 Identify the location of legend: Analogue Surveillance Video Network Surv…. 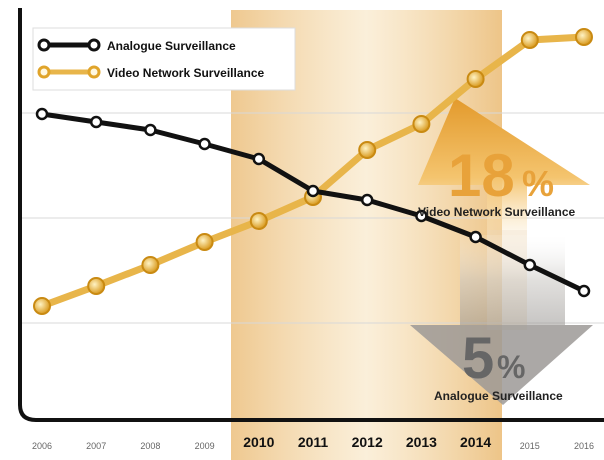
(164, 59).